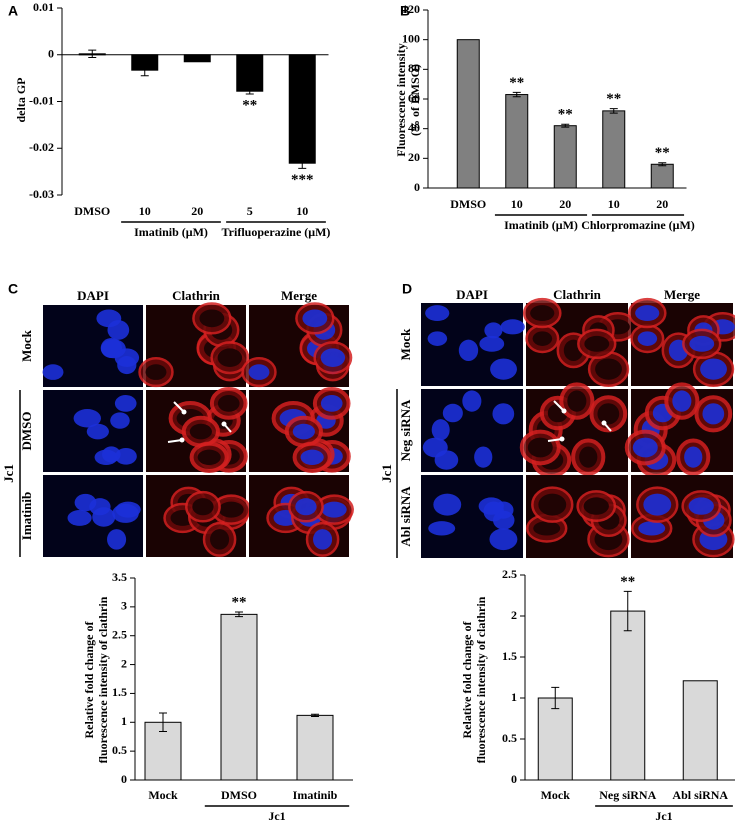  Describe the element at coordinates (124, 606) in the screenshot. I see `y-tick-label: 3` at that location.